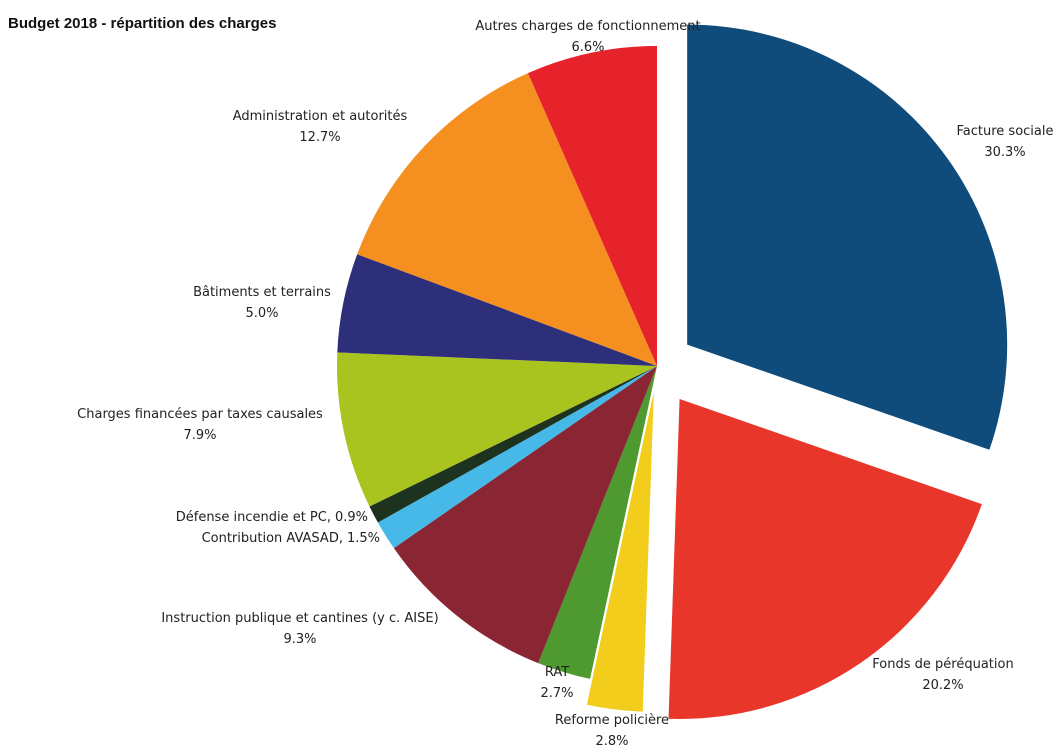 This screenshot has width=1063, height=749. I want to click on category-label: Contribution AVASAD,, so click(272, 538).